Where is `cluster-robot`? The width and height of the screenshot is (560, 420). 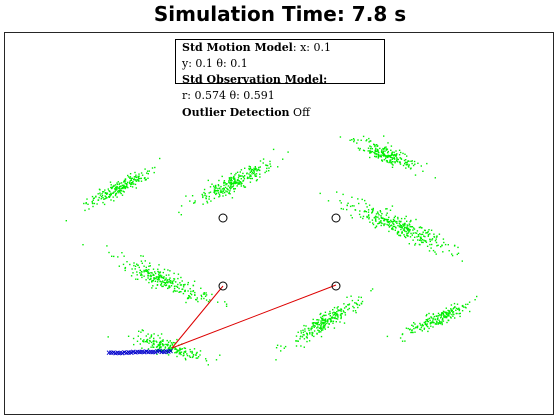 cluster-robot is located at coordinates (164, 347).